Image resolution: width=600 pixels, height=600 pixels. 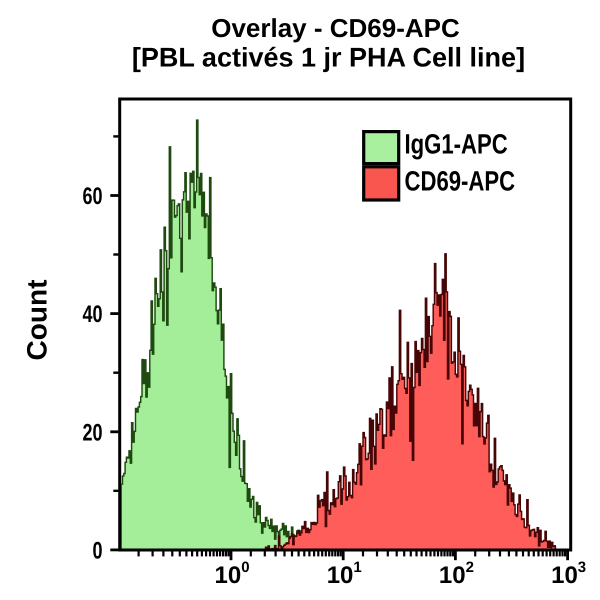 What do you see at coordinates (460, 180) in the screenshot?
I see `svg-text: CD69-APC` at bounding box center [460, 180].